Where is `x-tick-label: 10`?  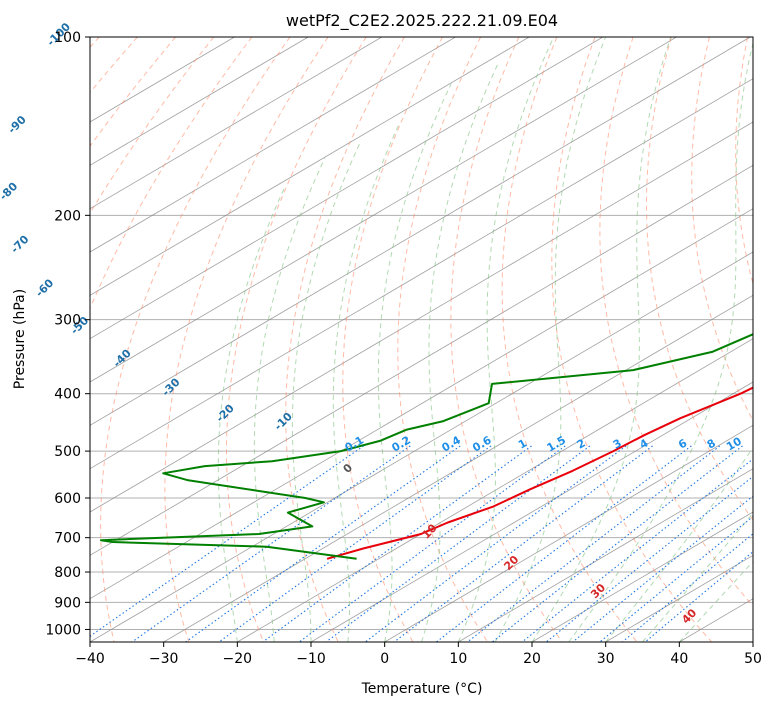
x-tick-label: 10 is located at coordinates (458, 659).